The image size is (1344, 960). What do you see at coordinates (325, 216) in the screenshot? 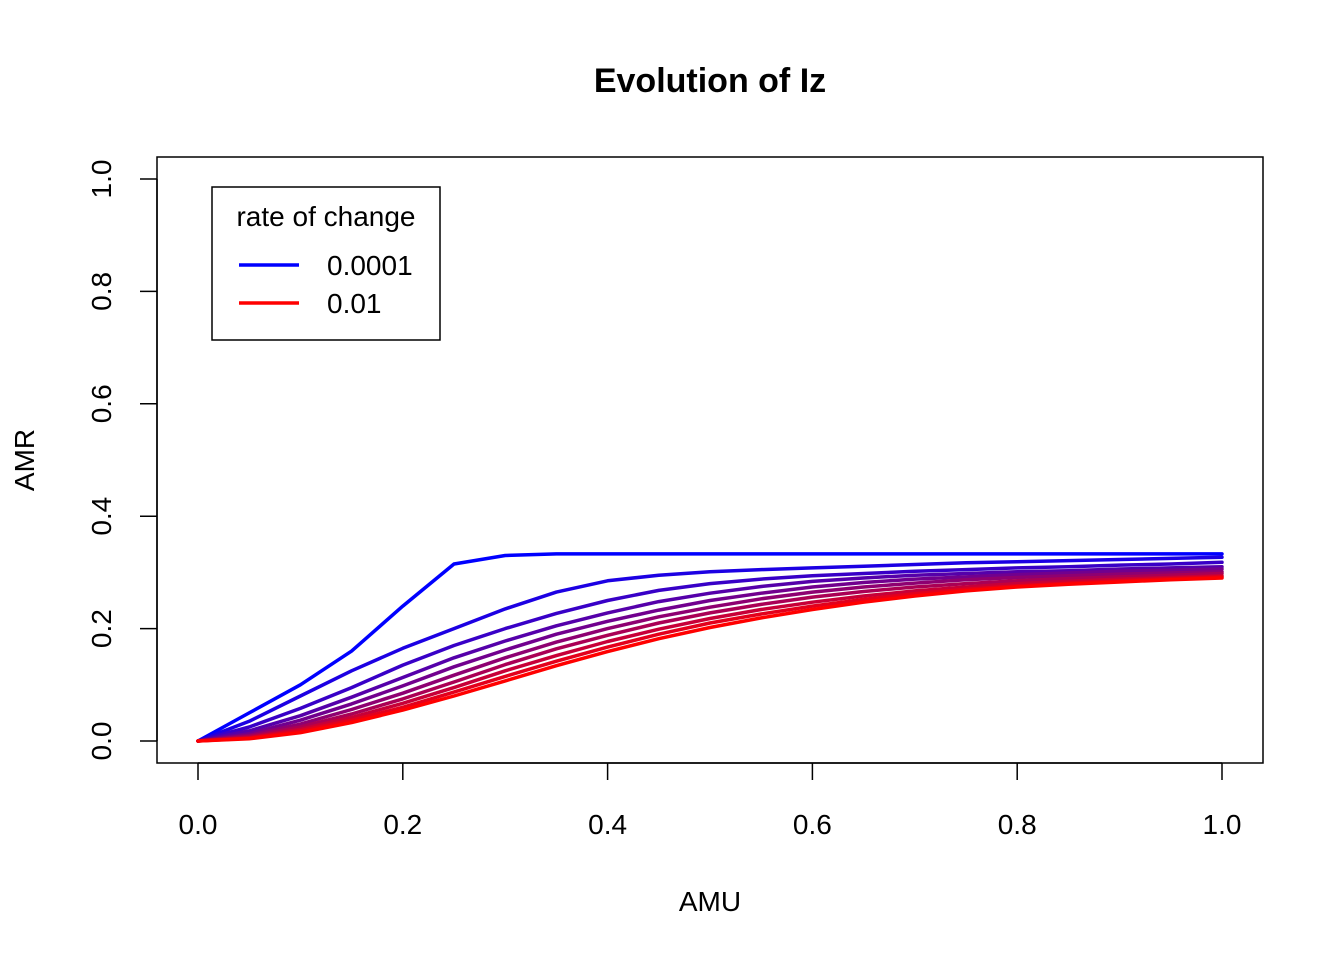
I see `legend-title: rate of change` at bounding box center [325, 216].